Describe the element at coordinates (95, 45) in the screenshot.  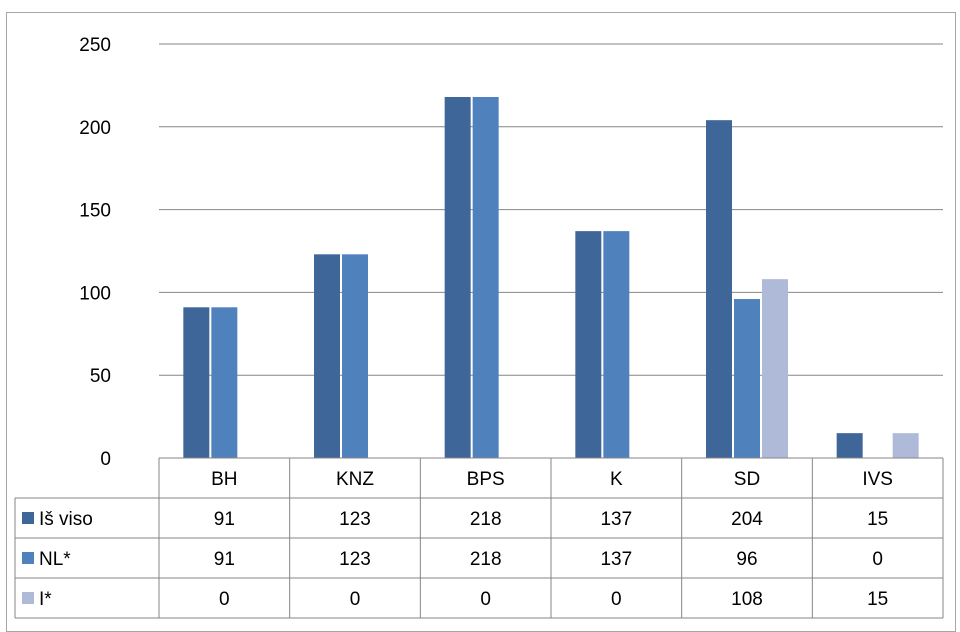
I see `y-tick-label: 250` at that location.